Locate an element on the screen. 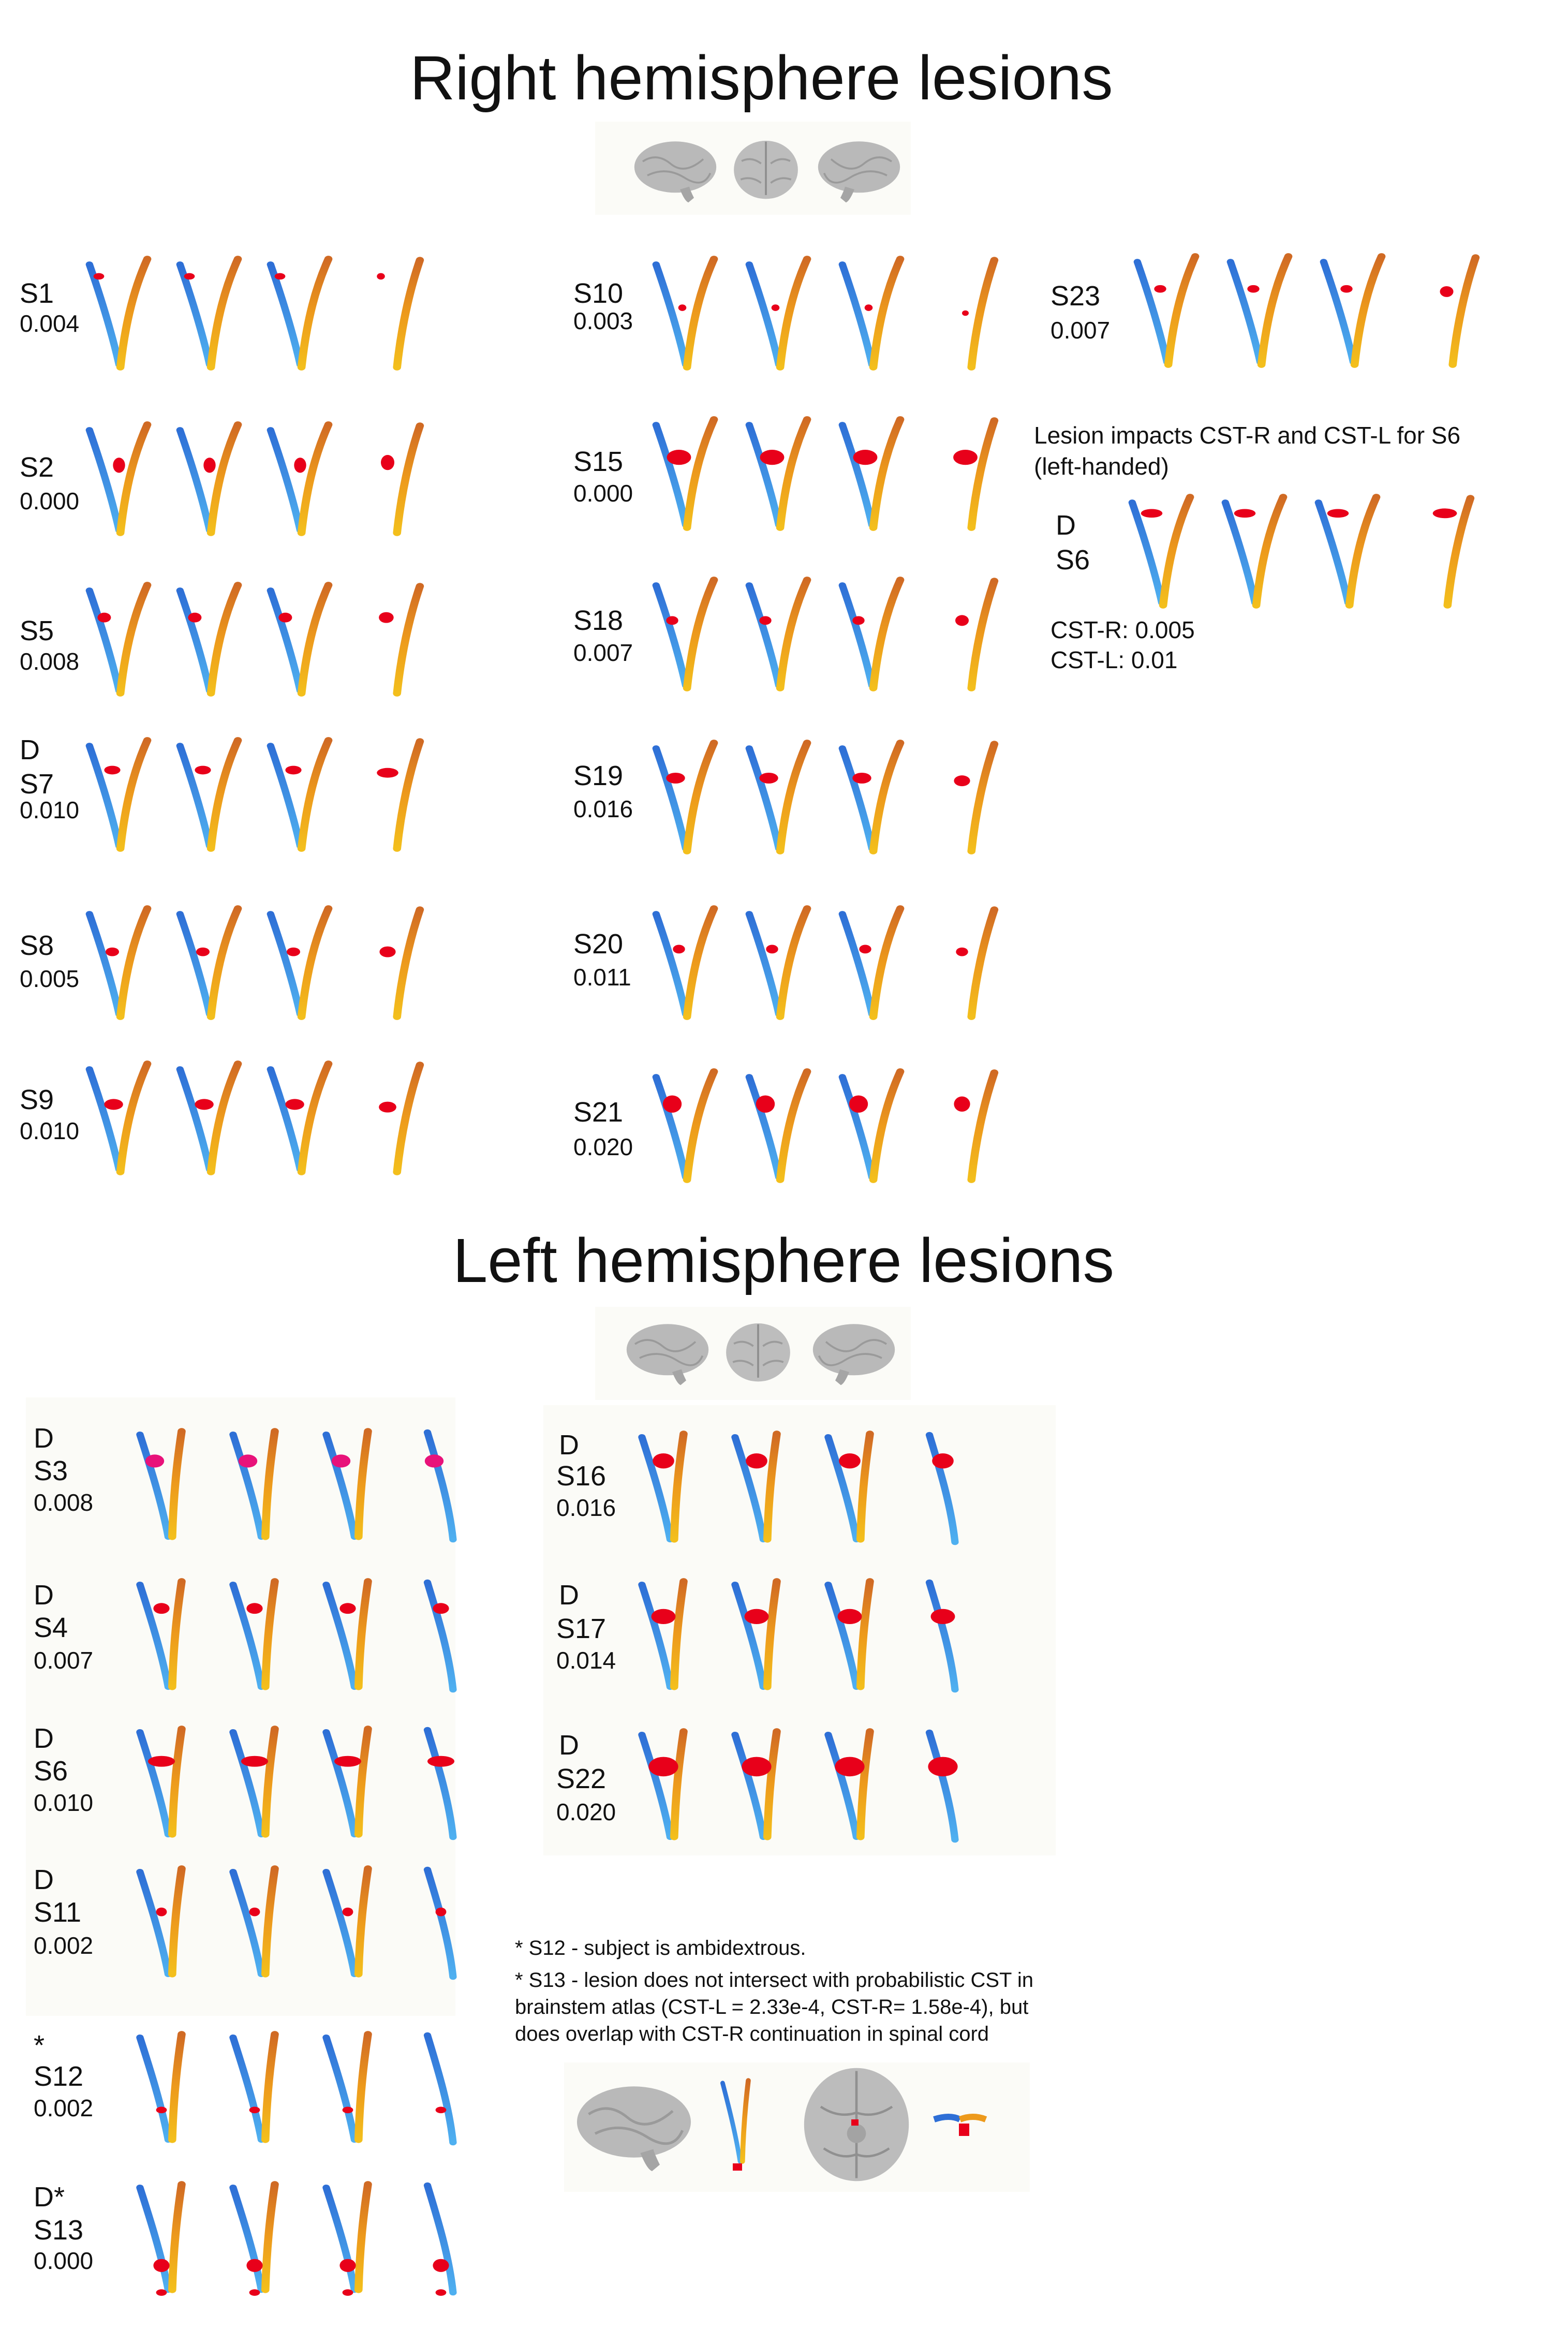 Image resolution: width=1568 pixels, height=2329 pixels. subject-id: S4 is located at coordinates (51, 1627).